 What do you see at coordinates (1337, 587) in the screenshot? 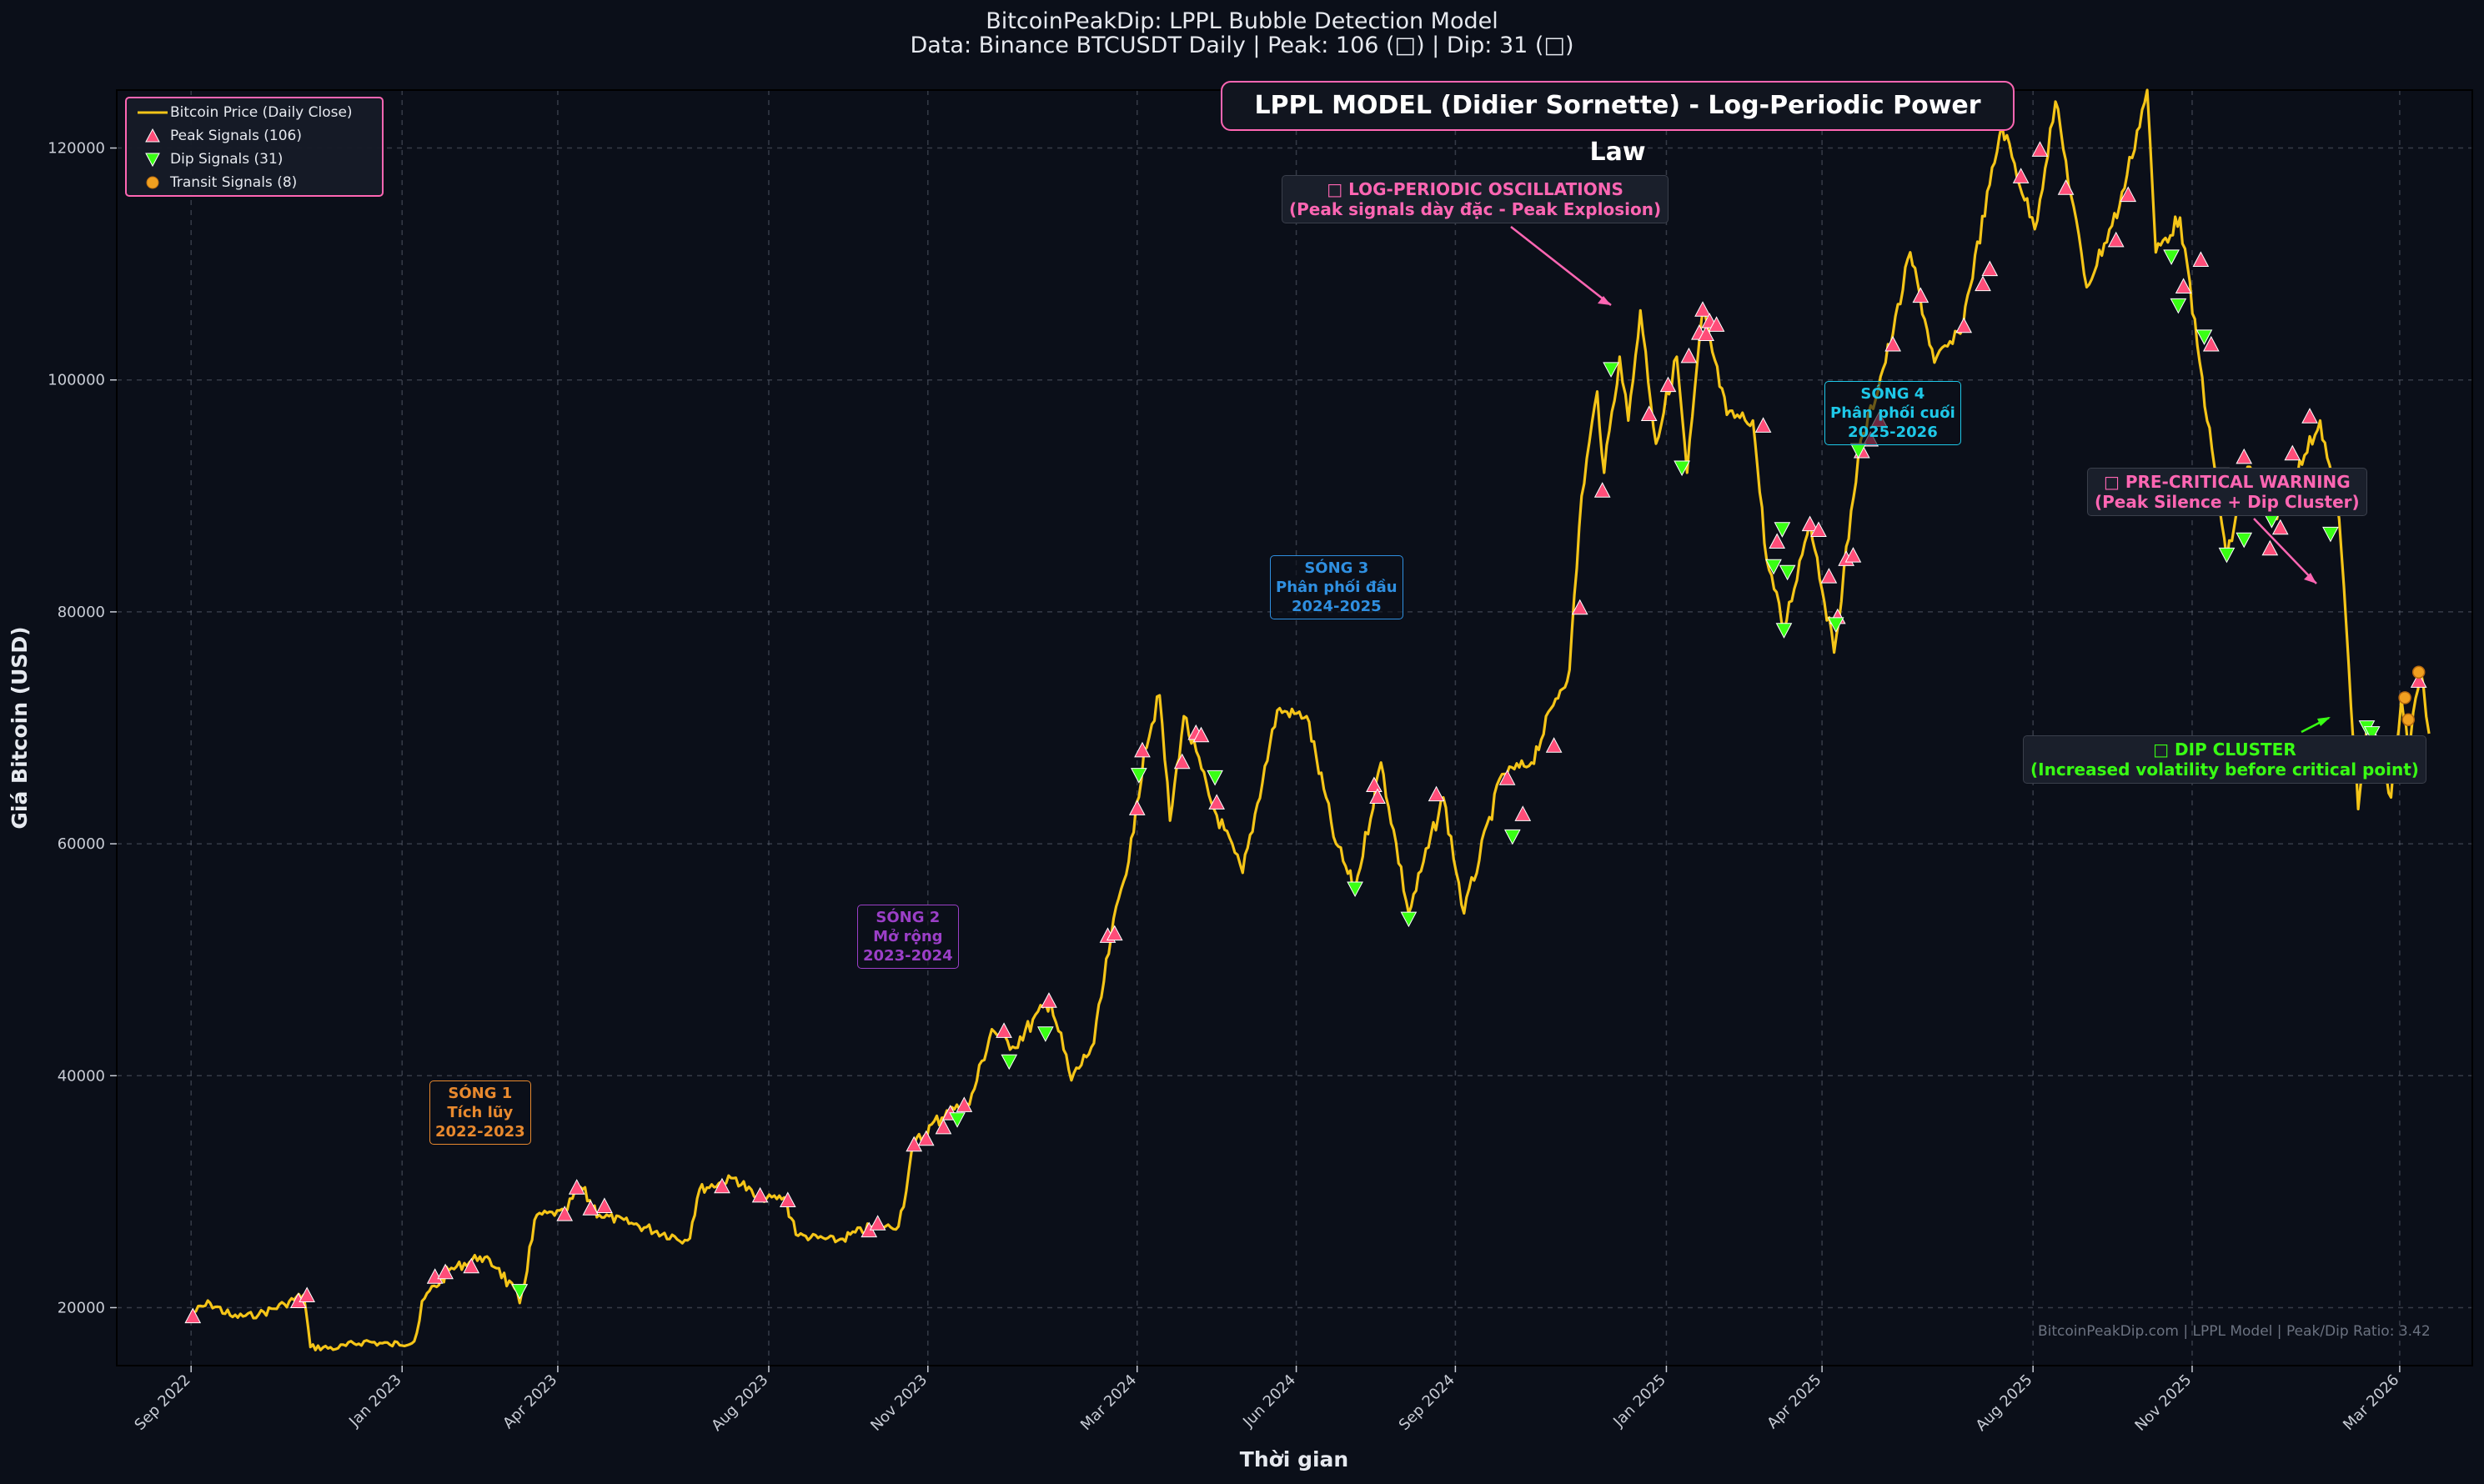
I see `wave-3-box: SÓNG 3 Phân phối đầu 2024-2025` at bounding box center [1337, 587].